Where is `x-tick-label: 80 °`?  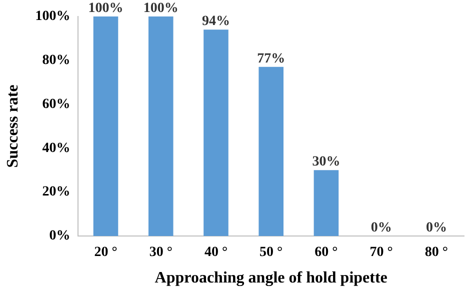 x-tick-label: 80 ° is located at coordinates (436, 252).